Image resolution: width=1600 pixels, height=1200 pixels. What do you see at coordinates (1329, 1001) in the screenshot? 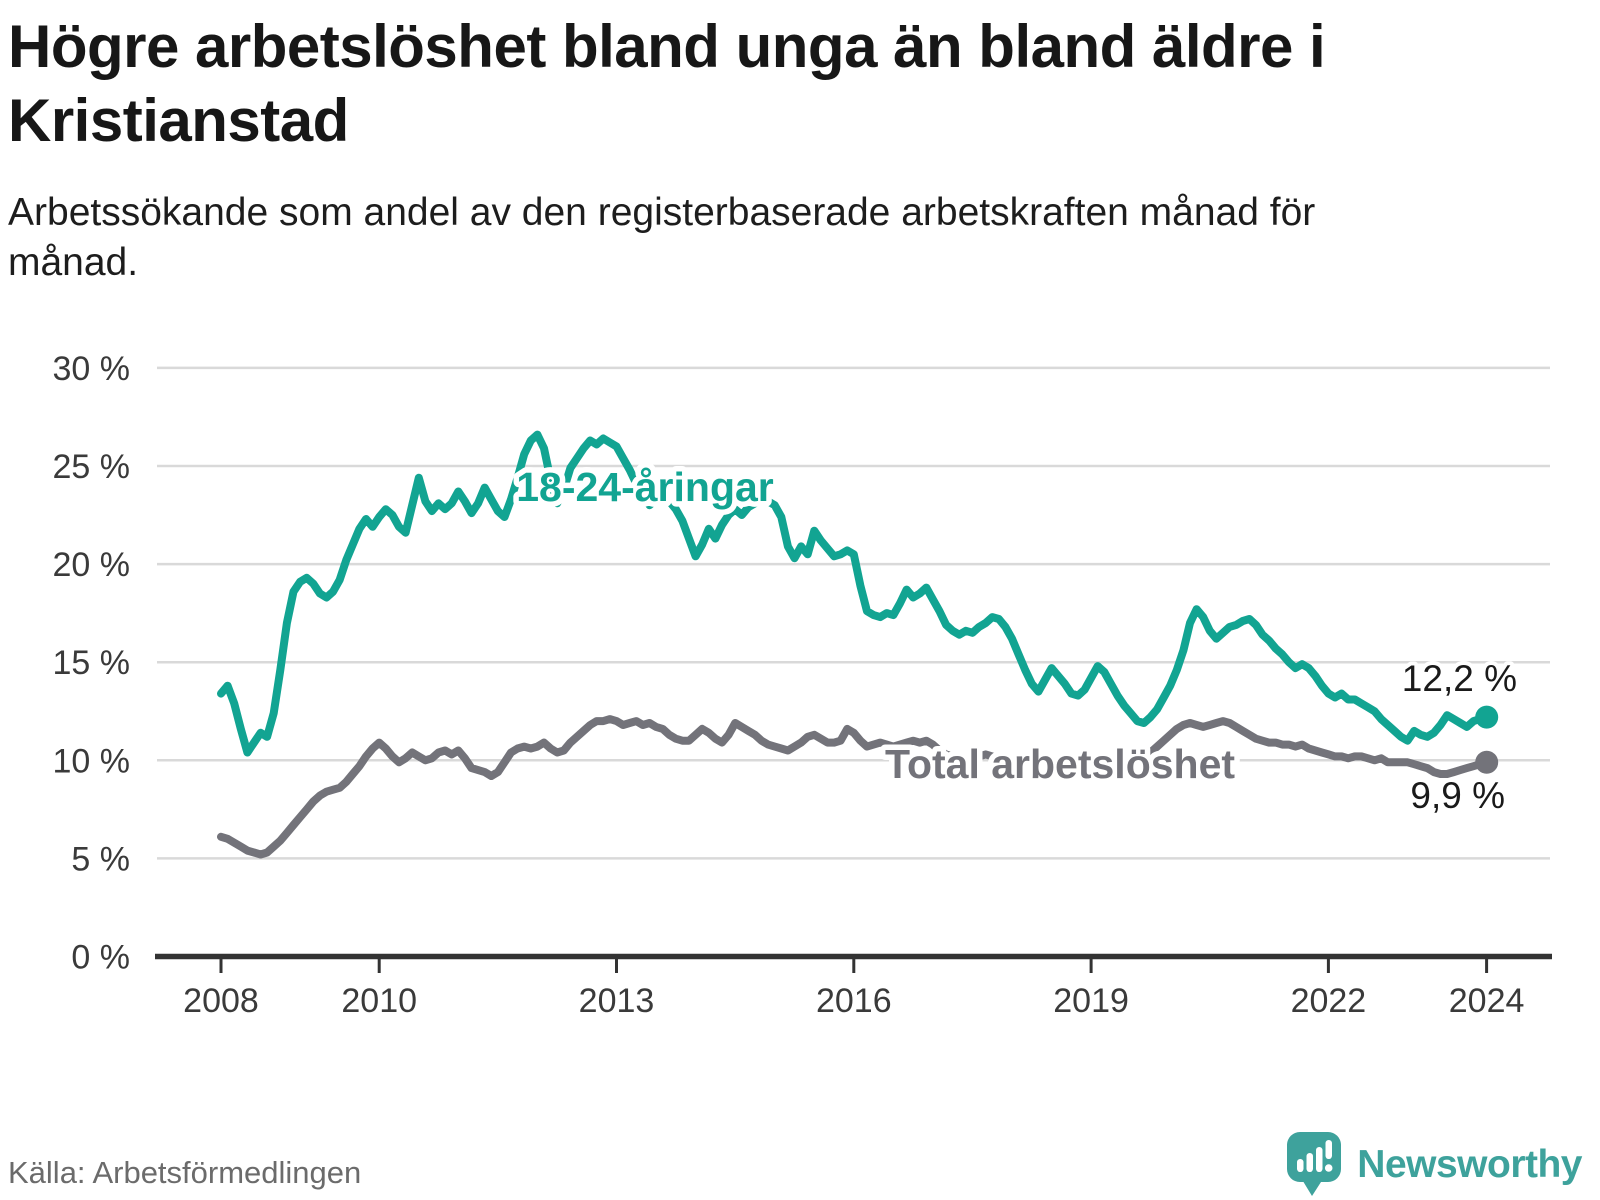
I see `x-tick-label: 2022` at bounding box center [1329, 1001].